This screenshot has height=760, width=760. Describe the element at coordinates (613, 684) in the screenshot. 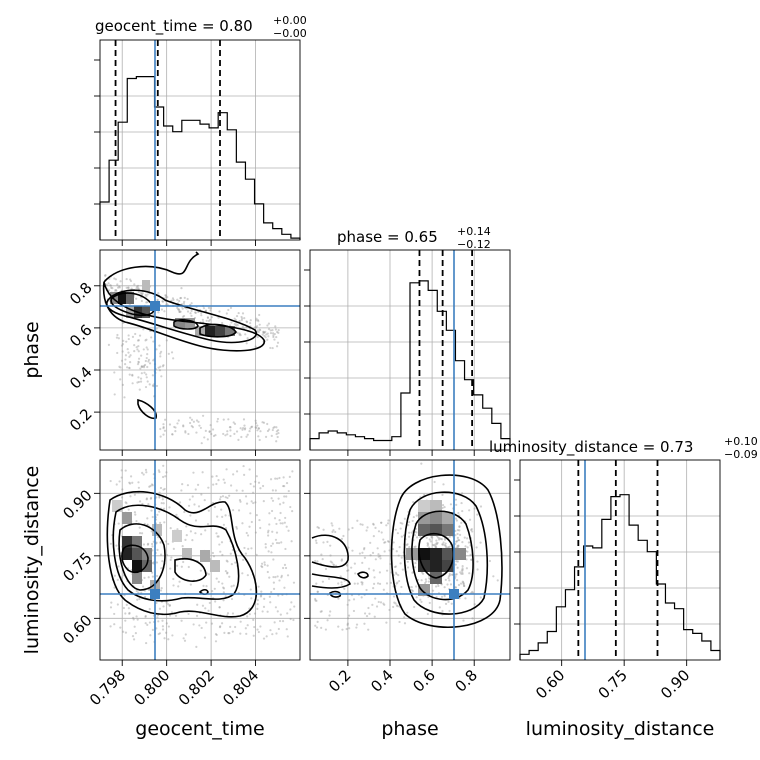

I see `tick-label: 0.75` at that location.